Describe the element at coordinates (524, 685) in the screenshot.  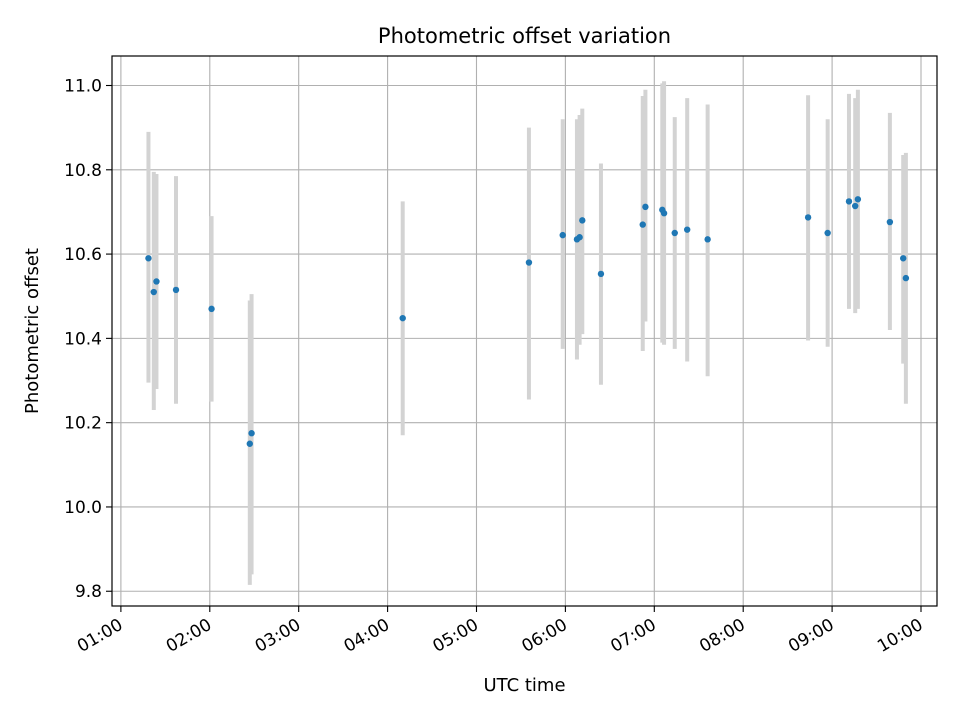
I see `x-axis-label: UTC time` at that location.